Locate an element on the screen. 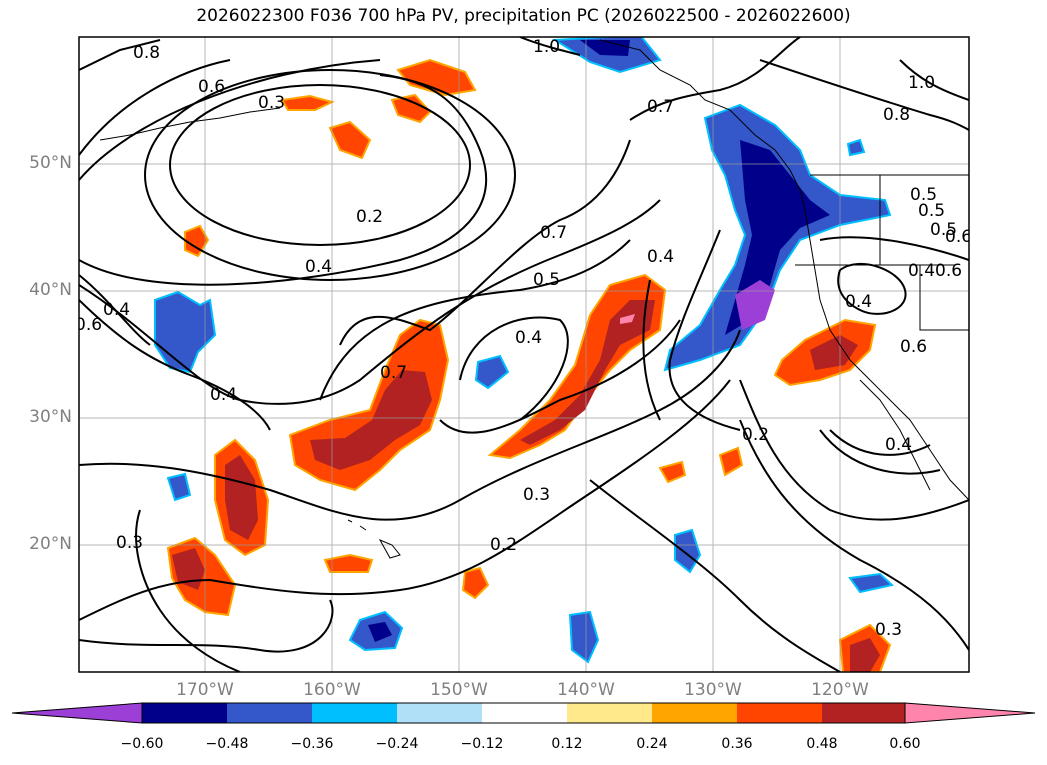 This screenshot has width=1047, height=765. aleutians is located at coordinates (190, 124).